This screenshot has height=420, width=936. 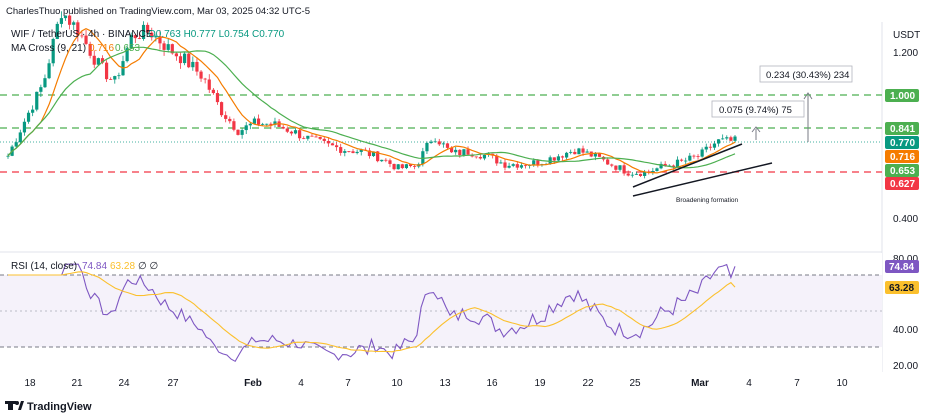 I want to click on ma-cross-label: MA Cross (9, 21), so click(x=48, y=48).